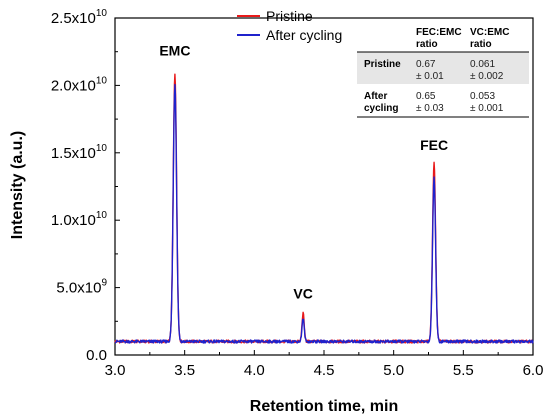  I want to click on table-row-label-after-line2: cycling, so click(381, 108).